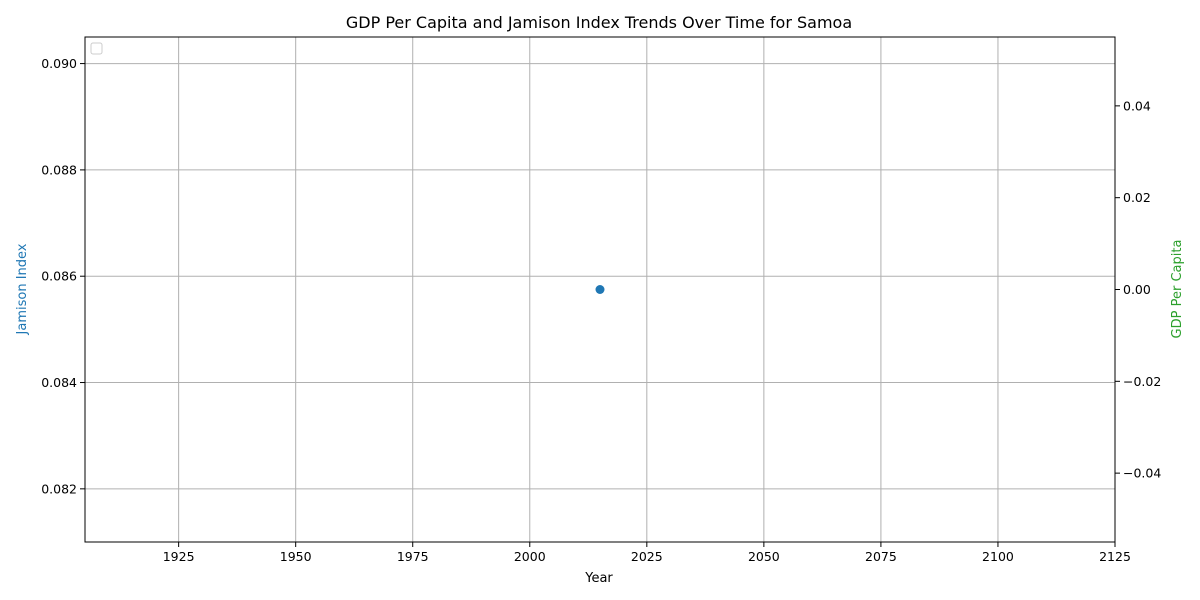 Image resolution: width=1200 pixels, height=600 pixels. I want to click on y-left-tick-label: 0.084, so click(59, 382).